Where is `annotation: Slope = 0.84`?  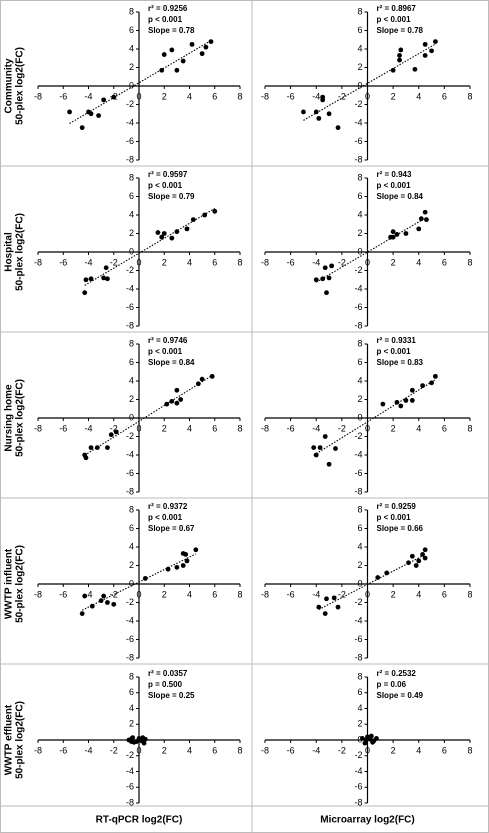 annotation: Slope = 0.84 is located at coordinates (400, 196).